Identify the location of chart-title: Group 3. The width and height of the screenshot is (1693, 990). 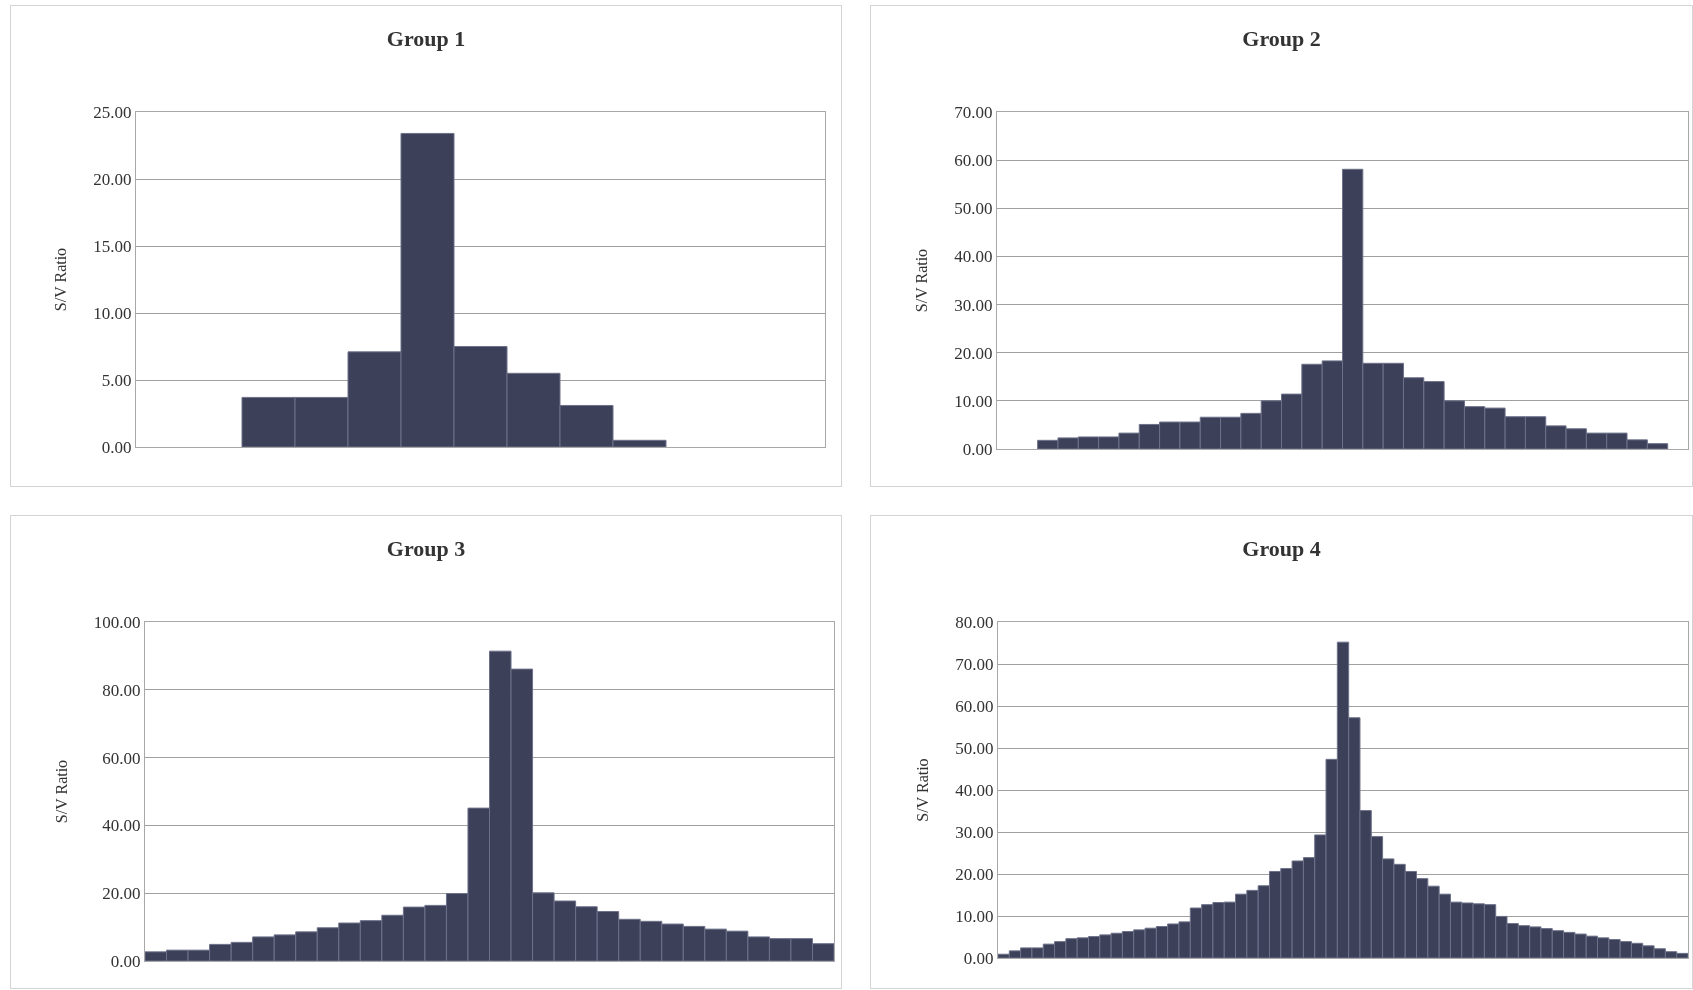
(426, 548).